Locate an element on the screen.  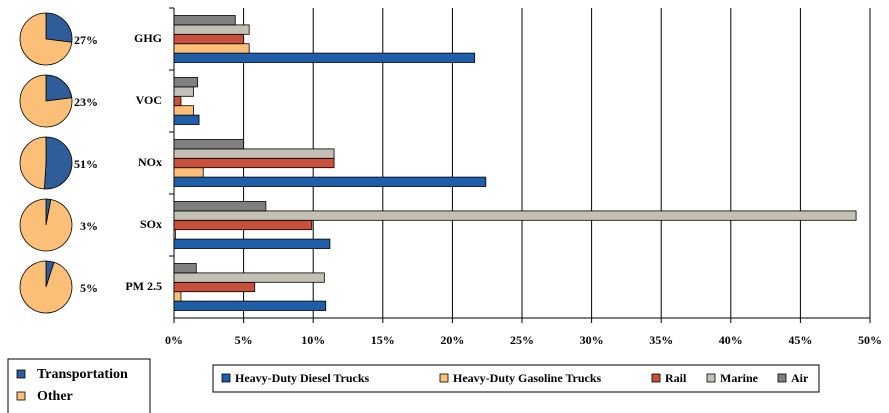
x-tick-label: 45% is located at coordinates (800, 340).